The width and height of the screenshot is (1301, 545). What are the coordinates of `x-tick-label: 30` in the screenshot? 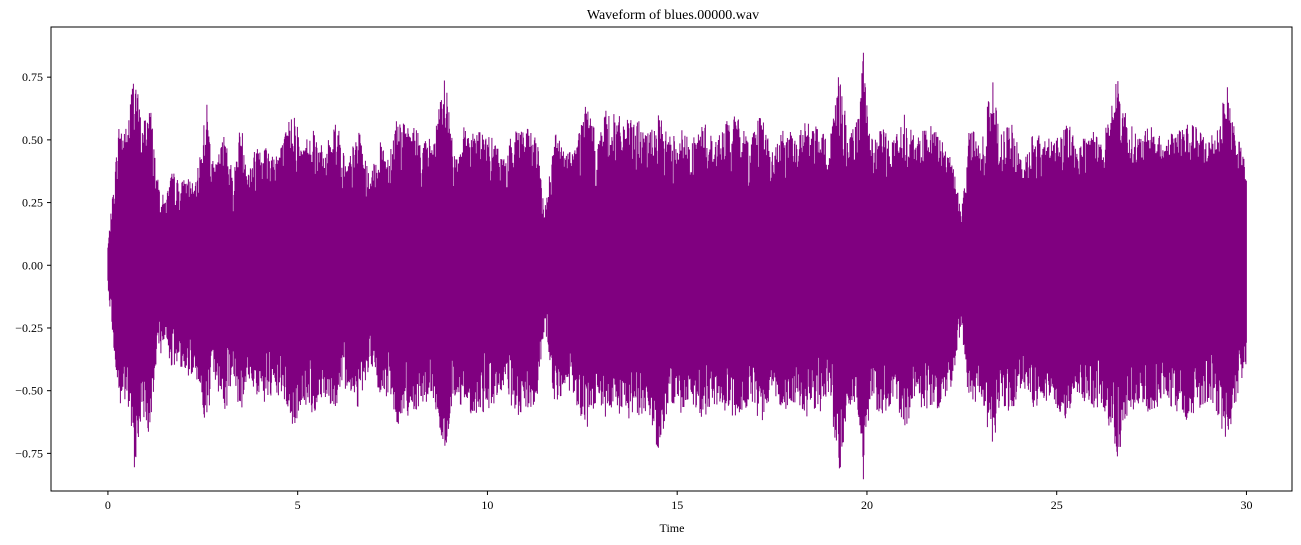 It's located at (1246, 505).